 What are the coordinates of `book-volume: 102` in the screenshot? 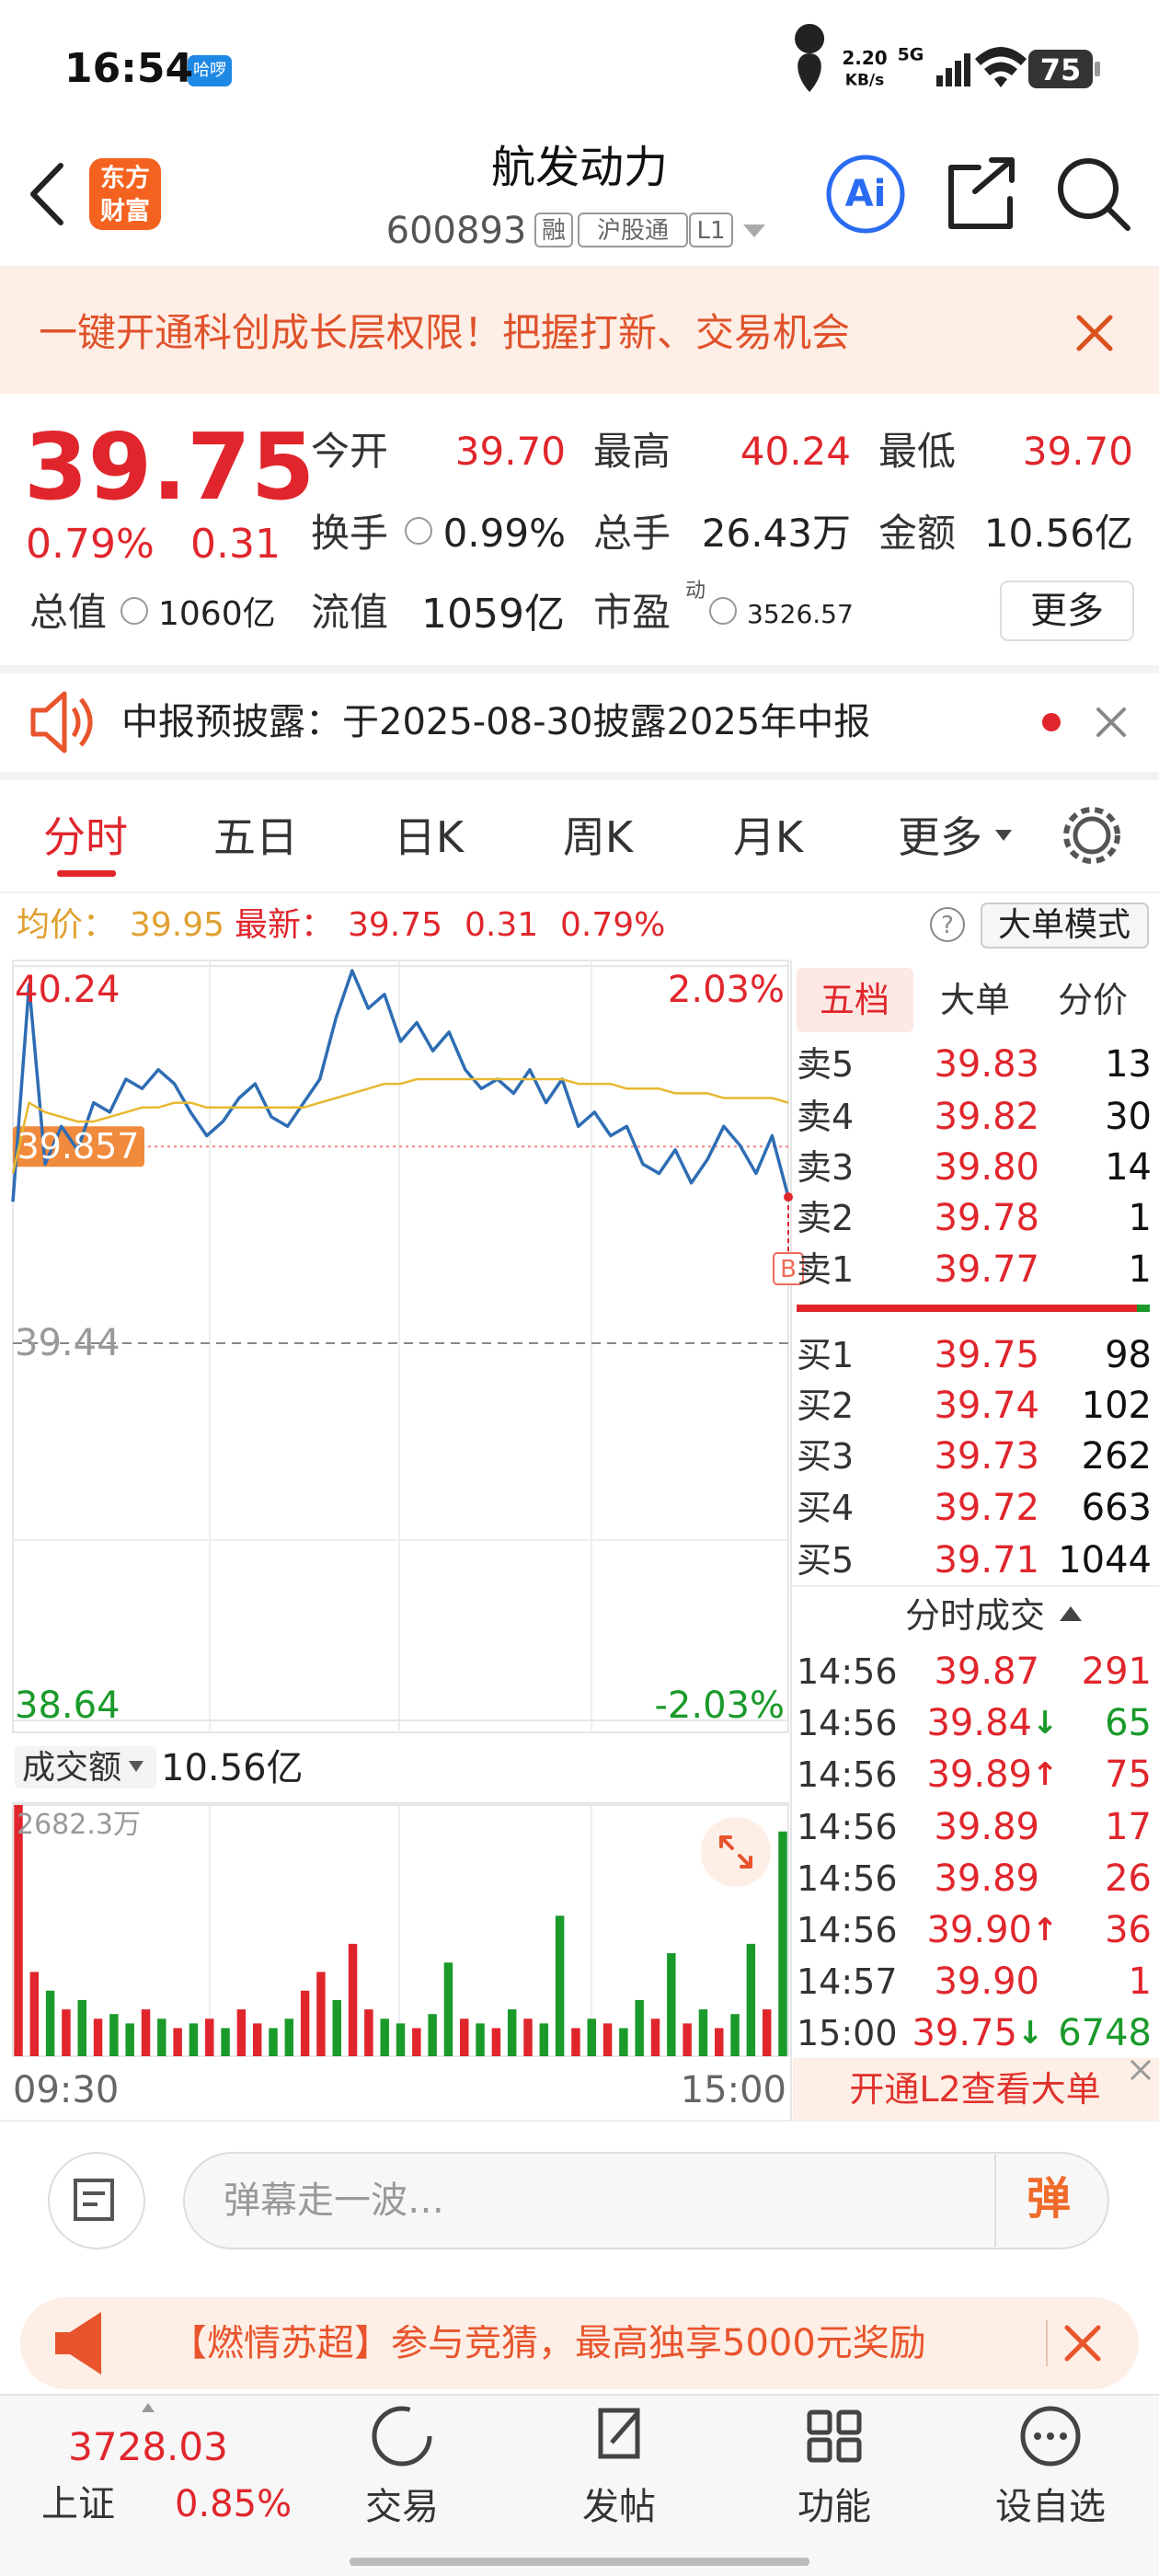 It's located at (1116, 1406).